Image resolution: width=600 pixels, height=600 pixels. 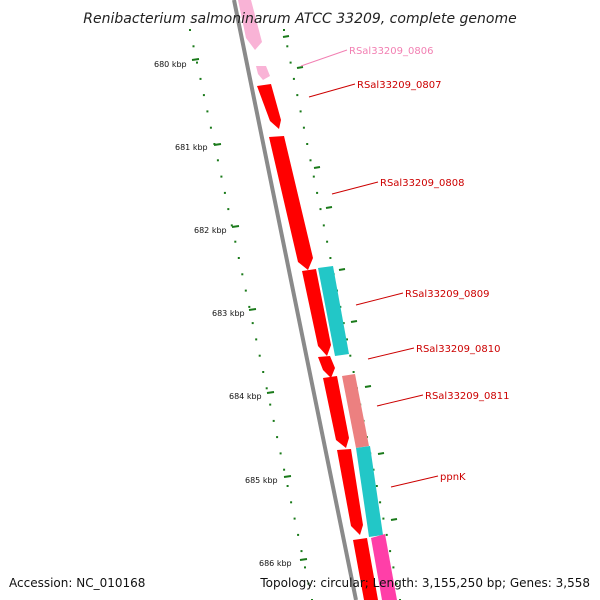 I want to click on kbp-label: 683 kbp, so click(x=228, y=313).